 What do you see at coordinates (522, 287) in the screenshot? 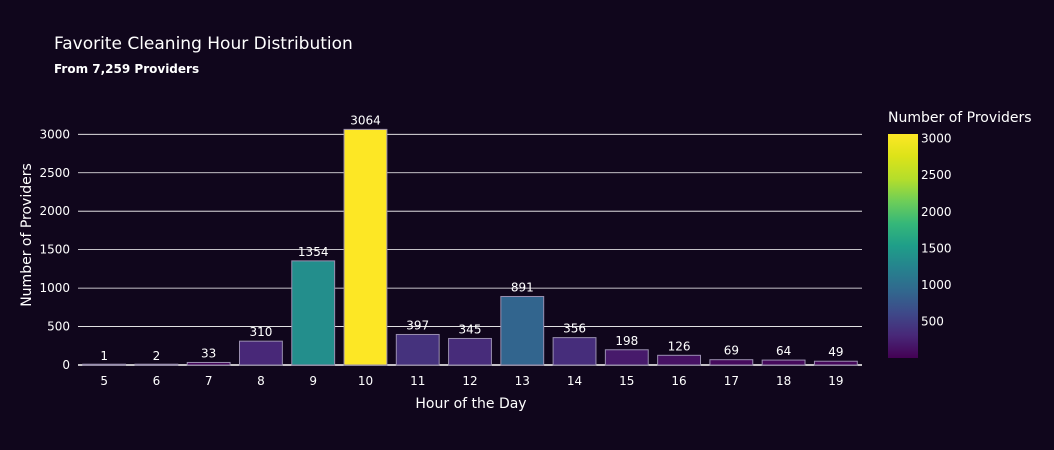
I see `data-label: 891` at bounding box center [522, 287].